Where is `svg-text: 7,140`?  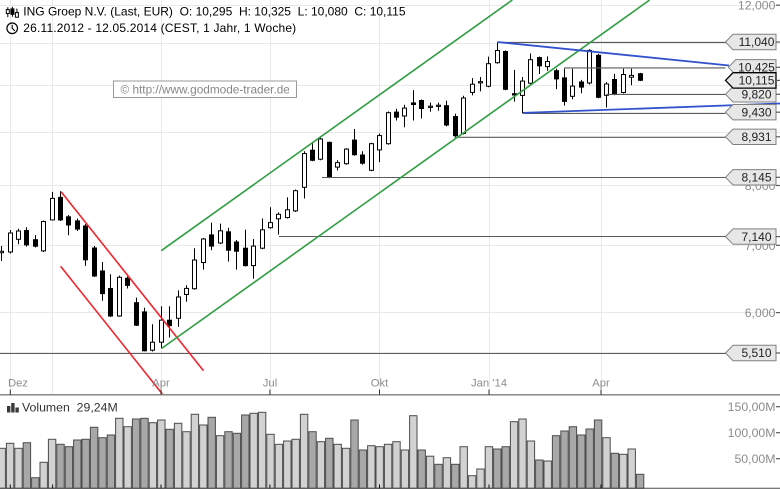
svg-text: 7,140 is located at coordinates (756, 237).